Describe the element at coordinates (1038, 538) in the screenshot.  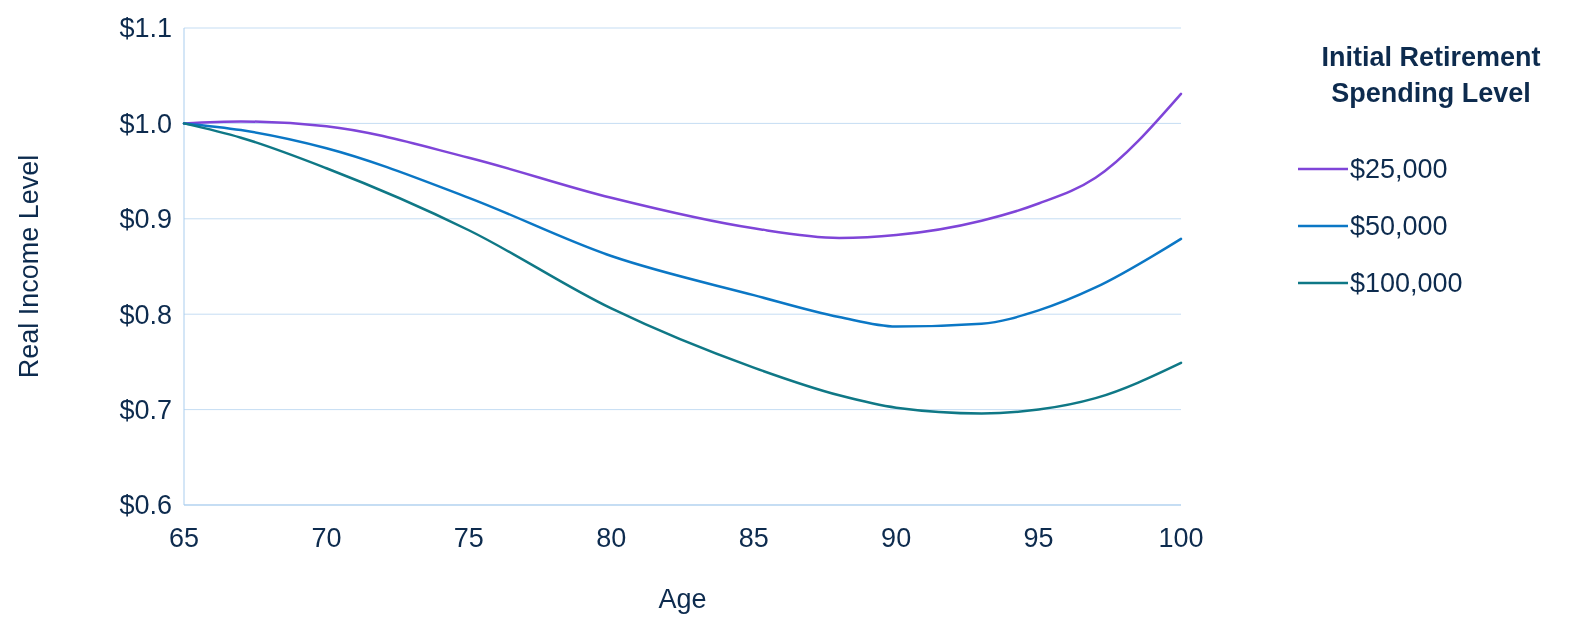
I see `x-tick-label: 95` at that location.